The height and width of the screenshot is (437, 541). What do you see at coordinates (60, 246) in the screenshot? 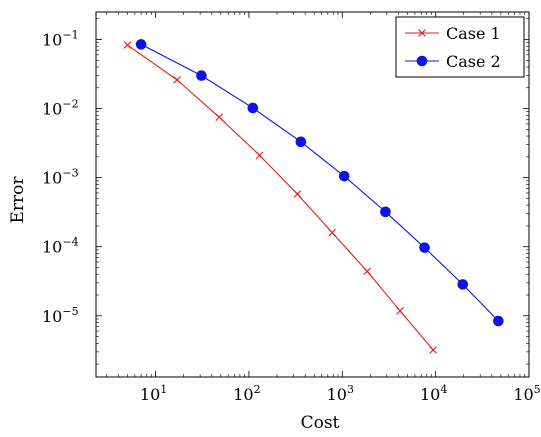
I see `y-tick-label: 10⁻⁴` at bounding box center [60, 246].